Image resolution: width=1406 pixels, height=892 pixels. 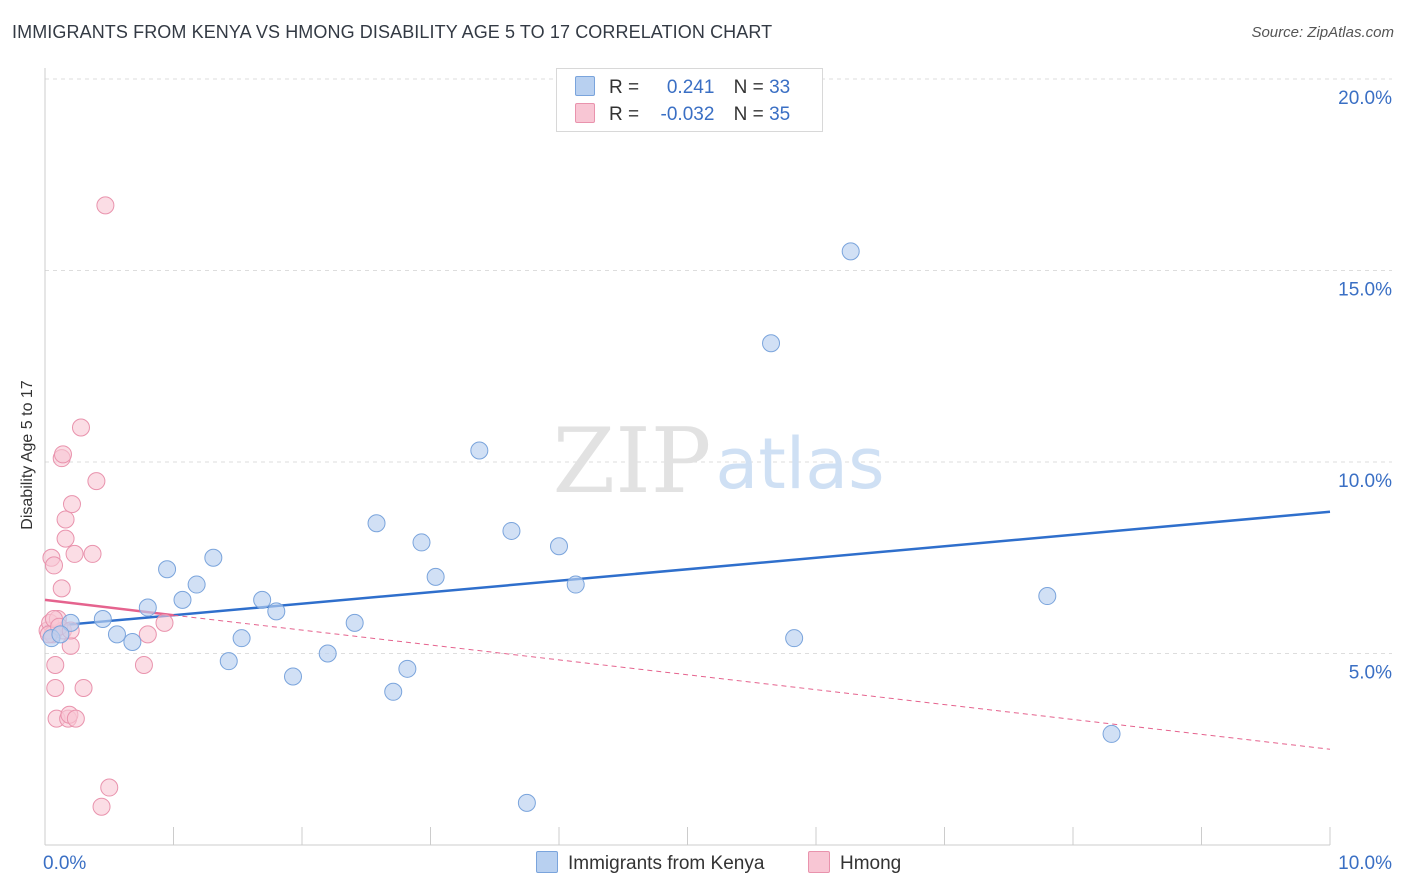 What do you see at coordinates (624, 114) in the screenshot?
I see `legend-r-label-hmong: R =` at bounding box center [624, 114].